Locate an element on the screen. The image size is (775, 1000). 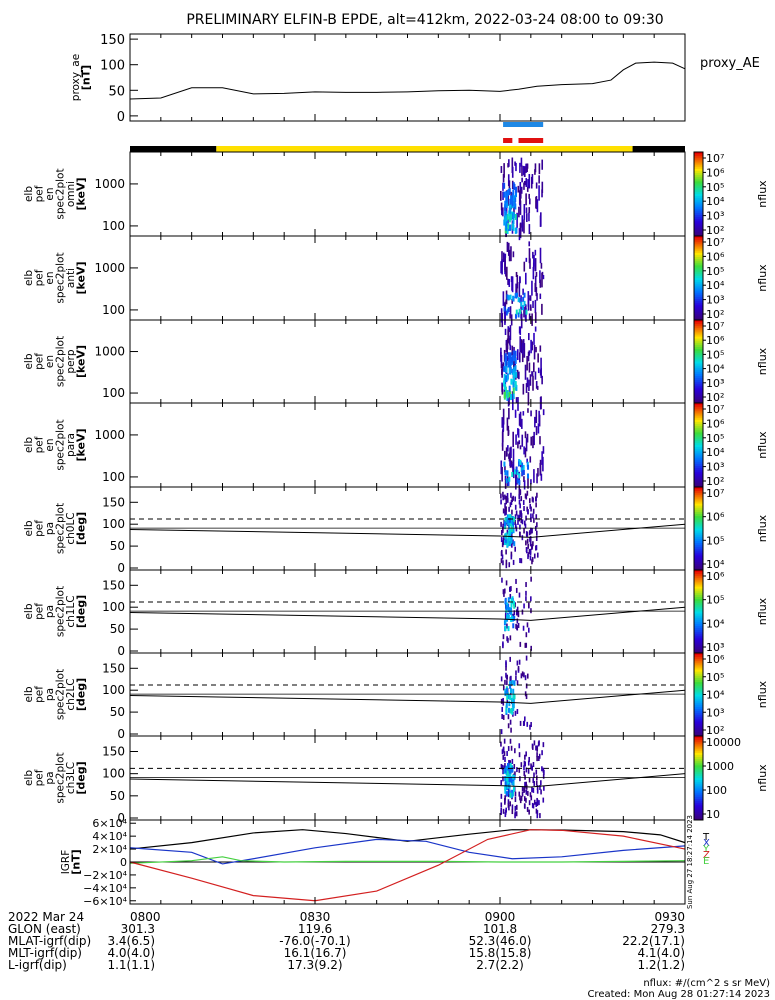
en_para-colorbar-tick-label: 10⁴ is located at coordinates (715, 452).